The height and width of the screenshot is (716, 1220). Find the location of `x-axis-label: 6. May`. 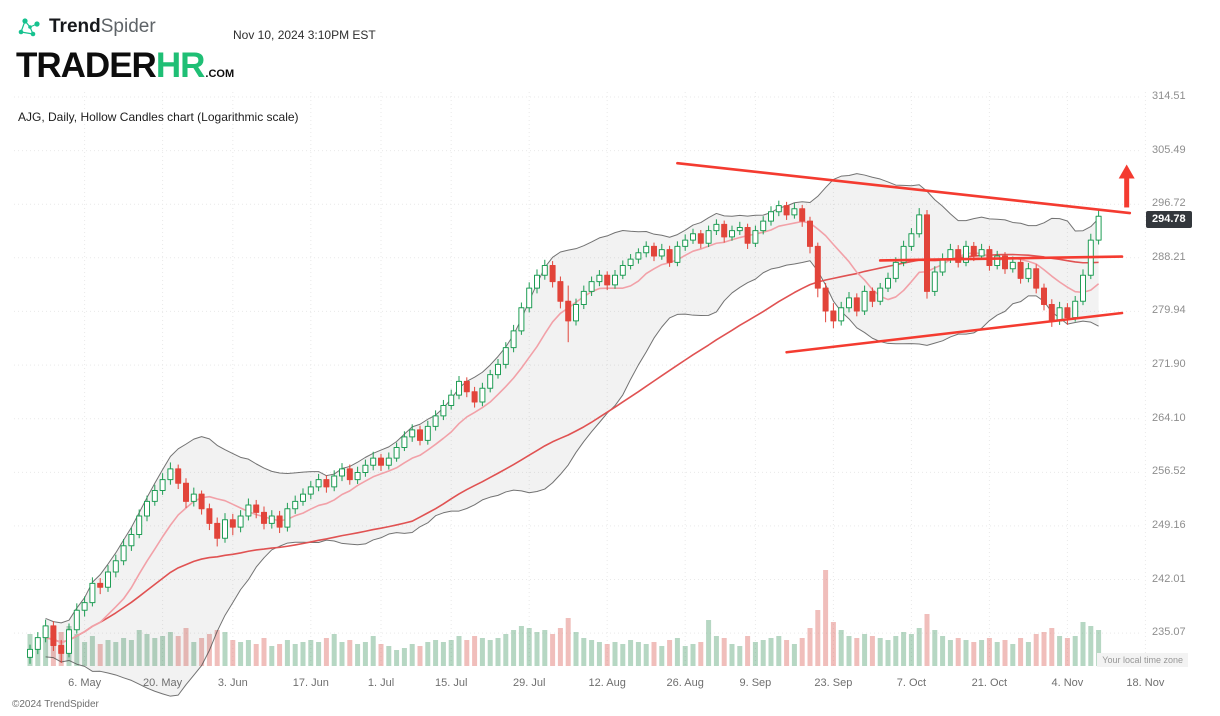

x-axis-label: 6. May is located at coordinates (85, 683).